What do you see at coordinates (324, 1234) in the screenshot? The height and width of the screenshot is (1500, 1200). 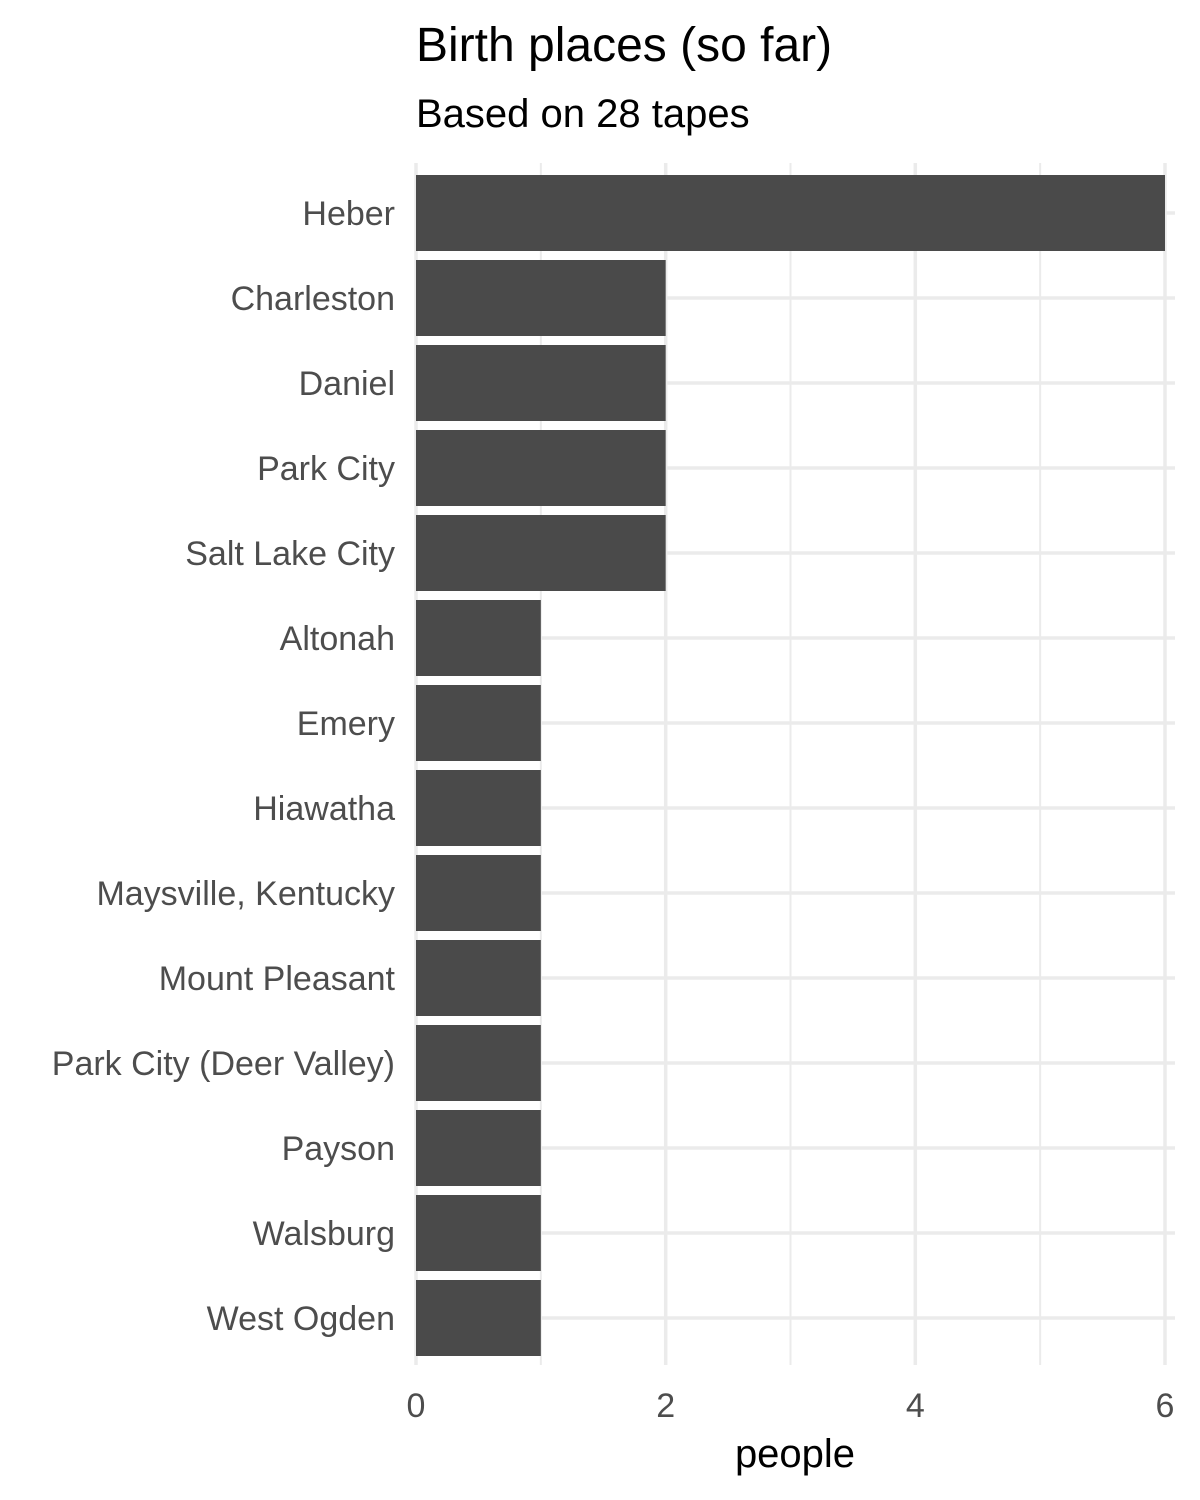 I see `y-tick-label: Walsburg` at bounding box center [324, 1234].